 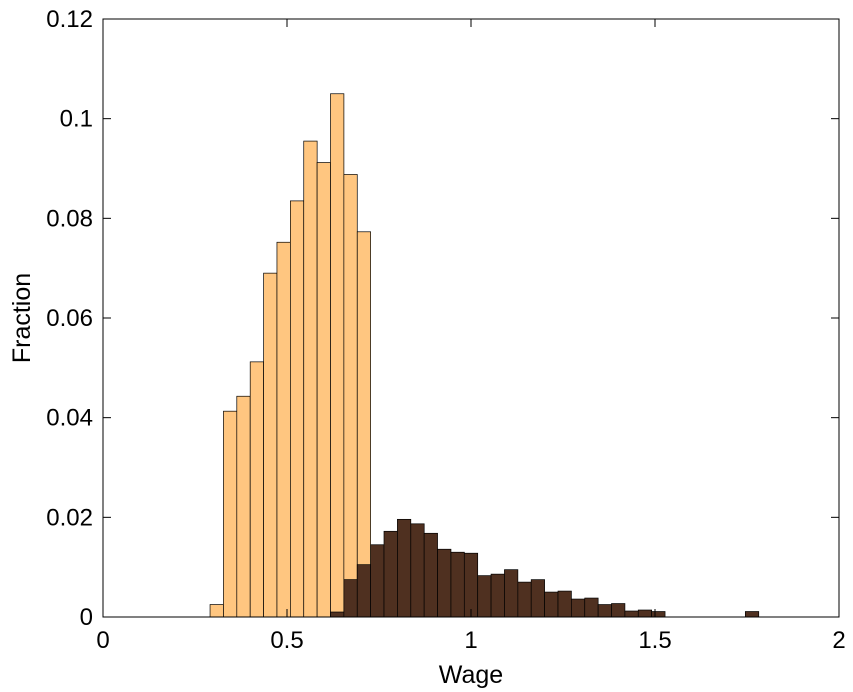 I want to click on x-tick-label: 0.5, so click(x=286, y=640).